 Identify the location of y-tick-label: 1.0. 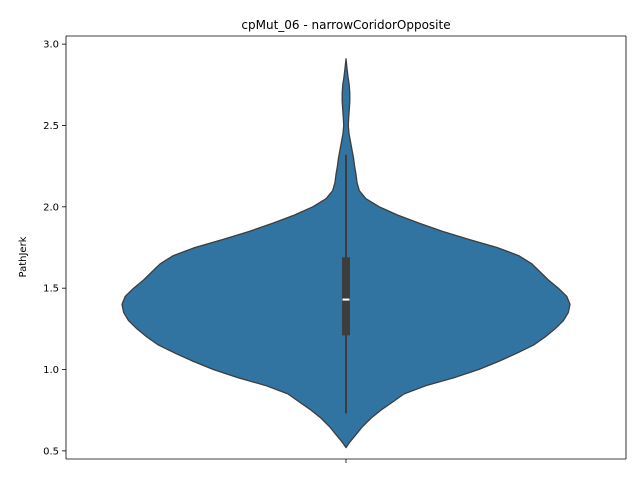
(51, 370).